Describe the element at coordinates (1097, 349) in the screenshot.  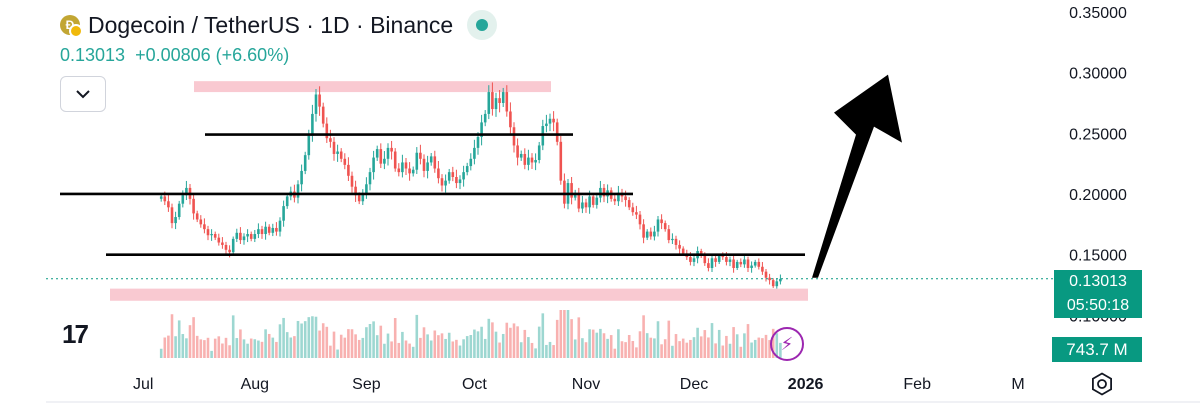
I see `volume-value-label: 743.7 M` at that location.